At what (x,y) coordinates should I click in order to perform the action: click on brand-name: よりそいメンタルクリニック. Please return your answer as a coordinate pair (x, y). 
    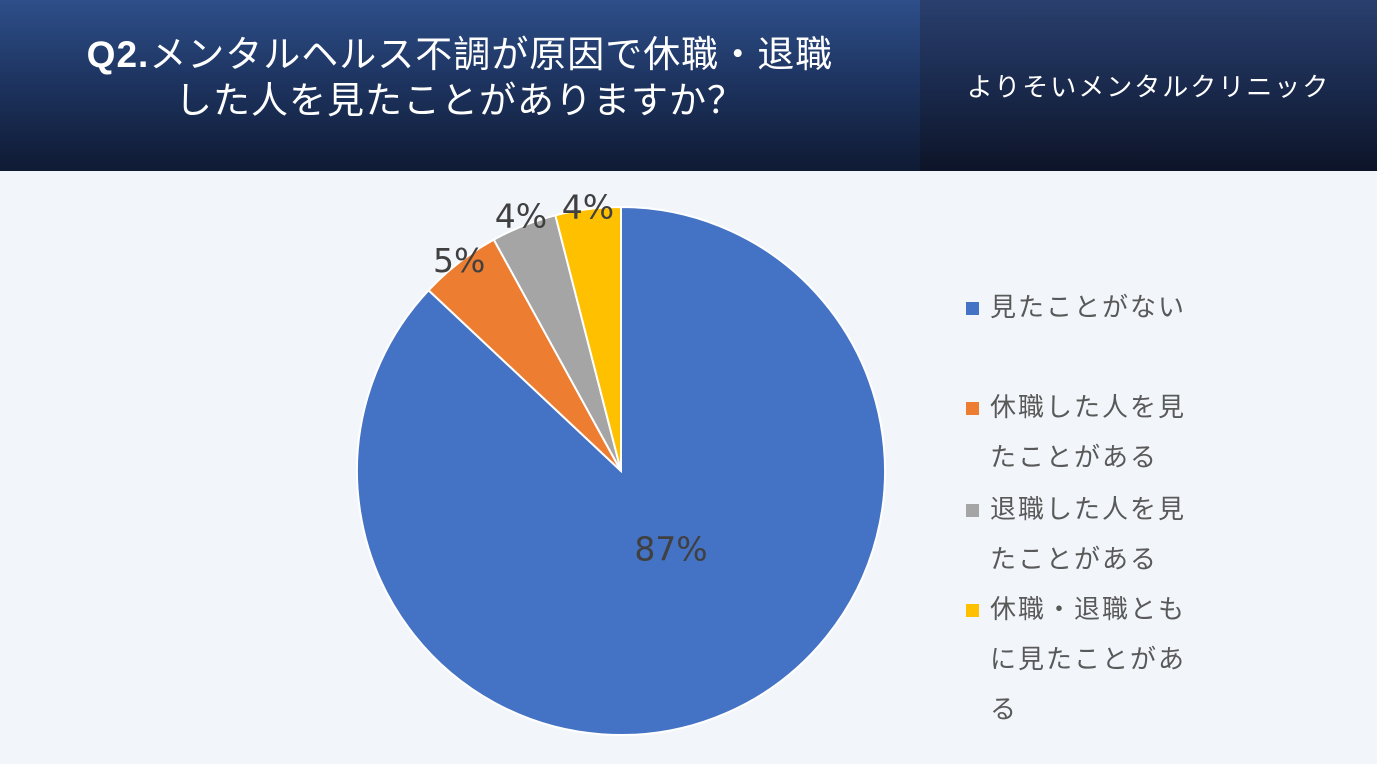
    Looking at the image, I should click on (1148, 88).